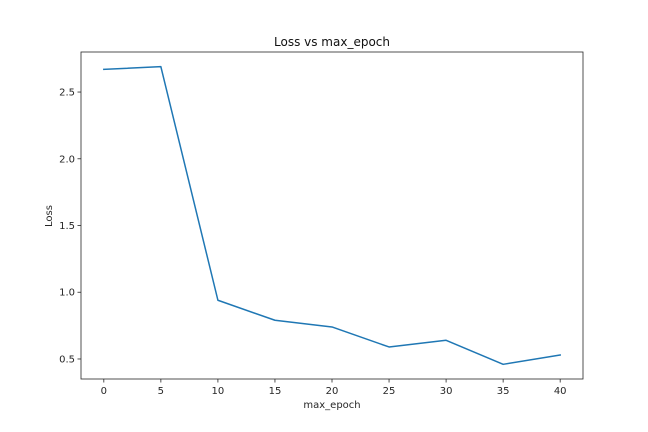 The width and height of the screenshot is (648, 432). Describe the element at coordinates (446, 391) in the screenshot. I see `x-tick-label: 30` at that location.